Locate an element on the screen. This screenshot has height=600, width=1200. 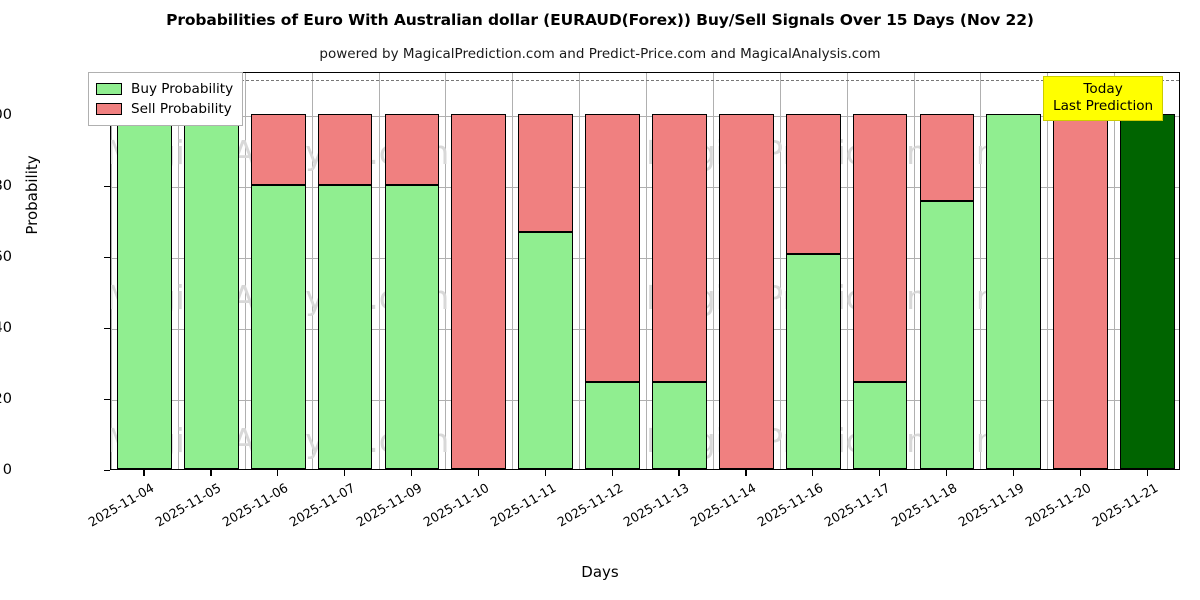
legend-swatch-sell-icon is located at coordinates (109, 109).